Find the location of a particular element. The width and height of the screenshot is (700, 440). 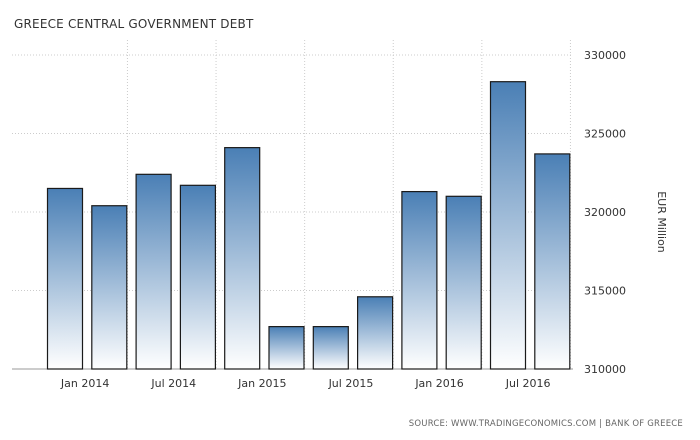

chart-title: GREECE CENTRAL GOVERNMENT DEBT is located at coordinates (134, 24).